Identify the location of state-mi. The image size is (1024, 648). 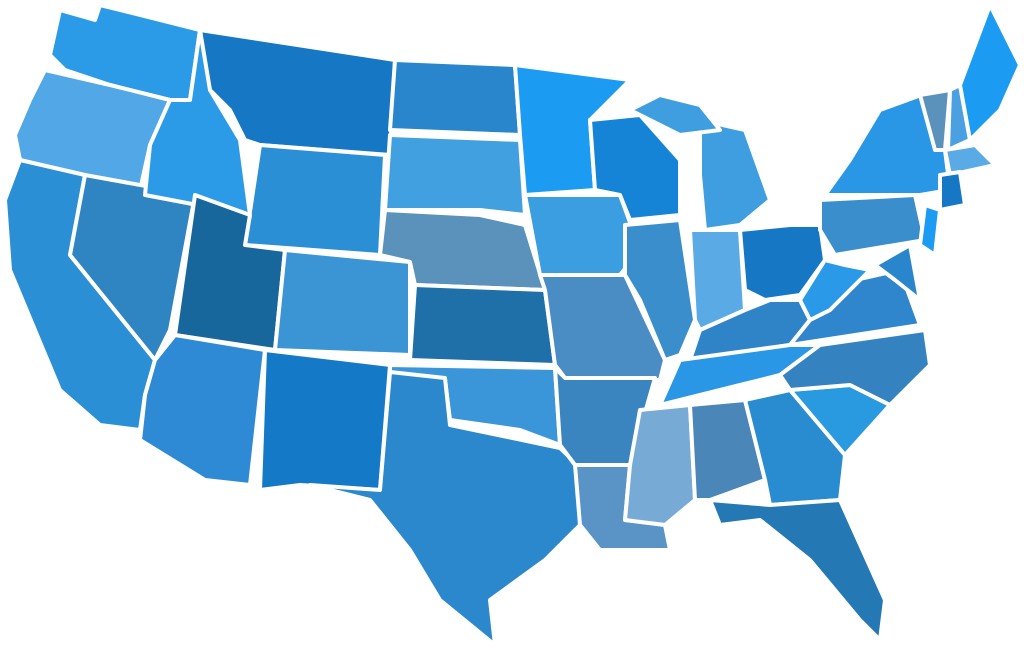
(735, 175).